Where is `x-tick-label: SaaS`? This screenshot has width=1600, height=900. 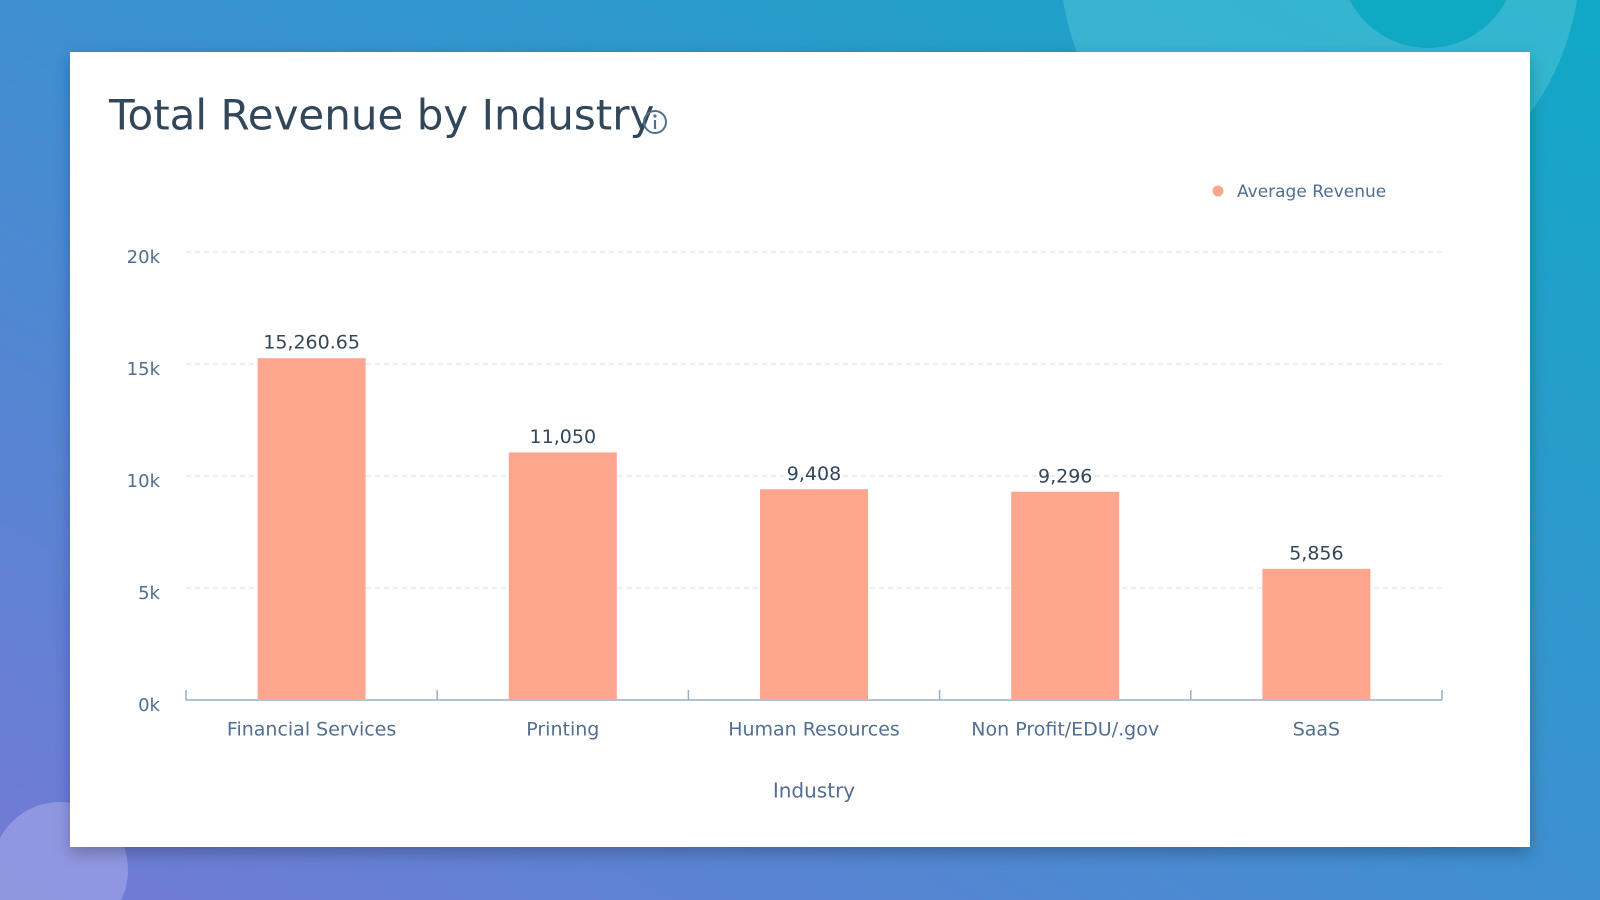 x-tick-label: SaaS is located at coordinates (1316, 730).